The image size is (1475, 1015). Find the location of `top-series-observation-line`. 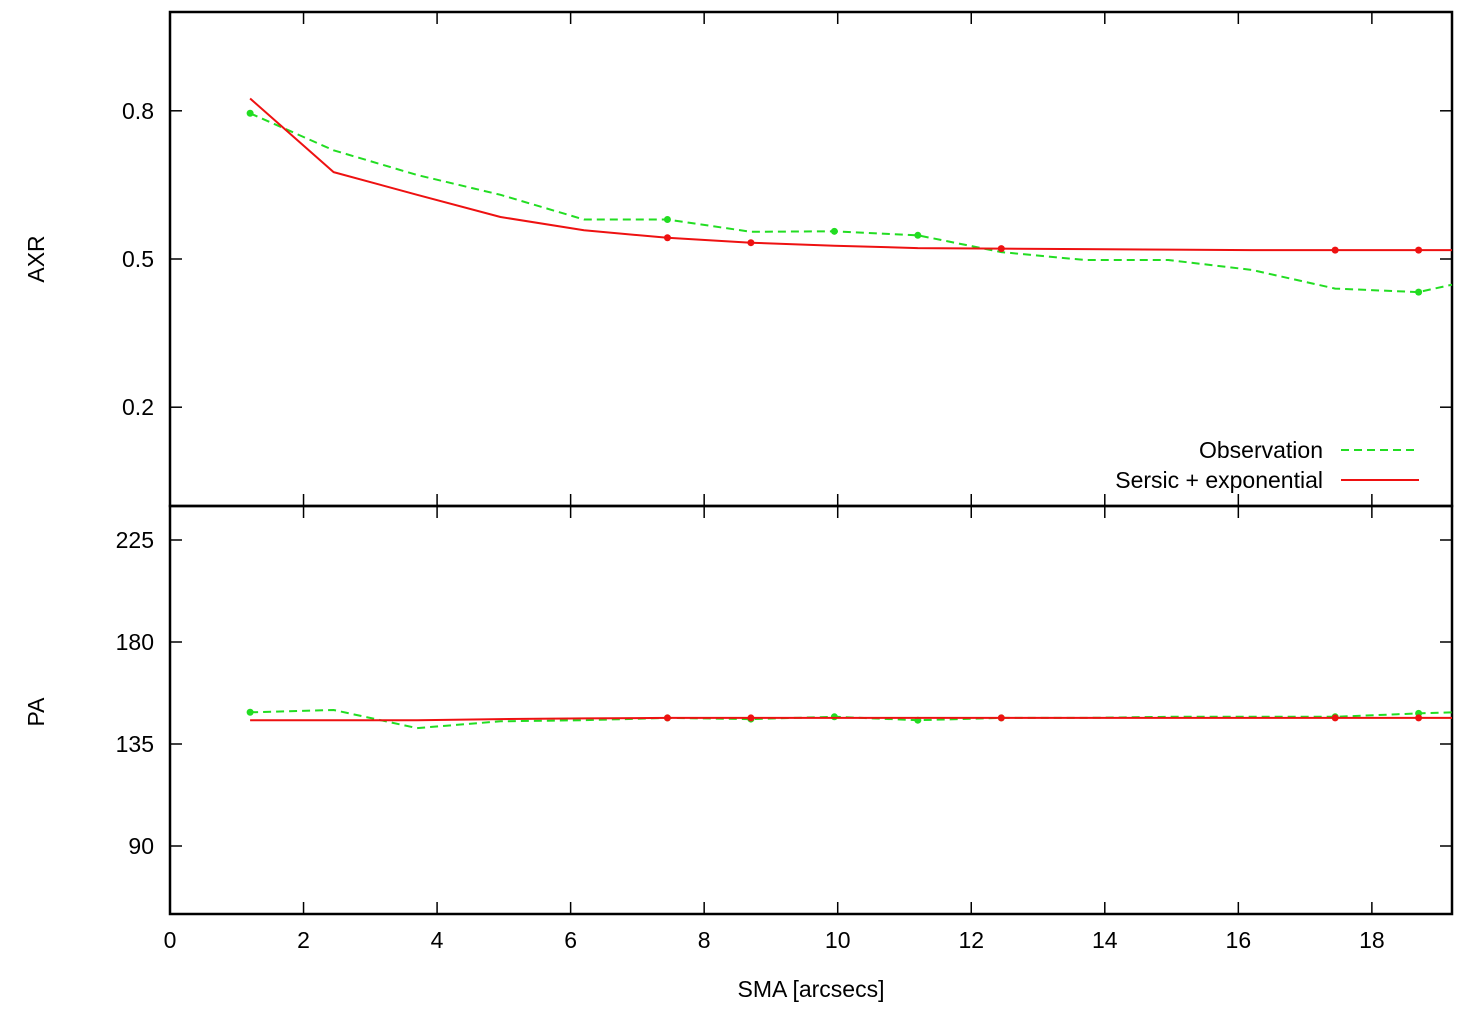

top-series-observation-line is located at coordinates (851, 203).